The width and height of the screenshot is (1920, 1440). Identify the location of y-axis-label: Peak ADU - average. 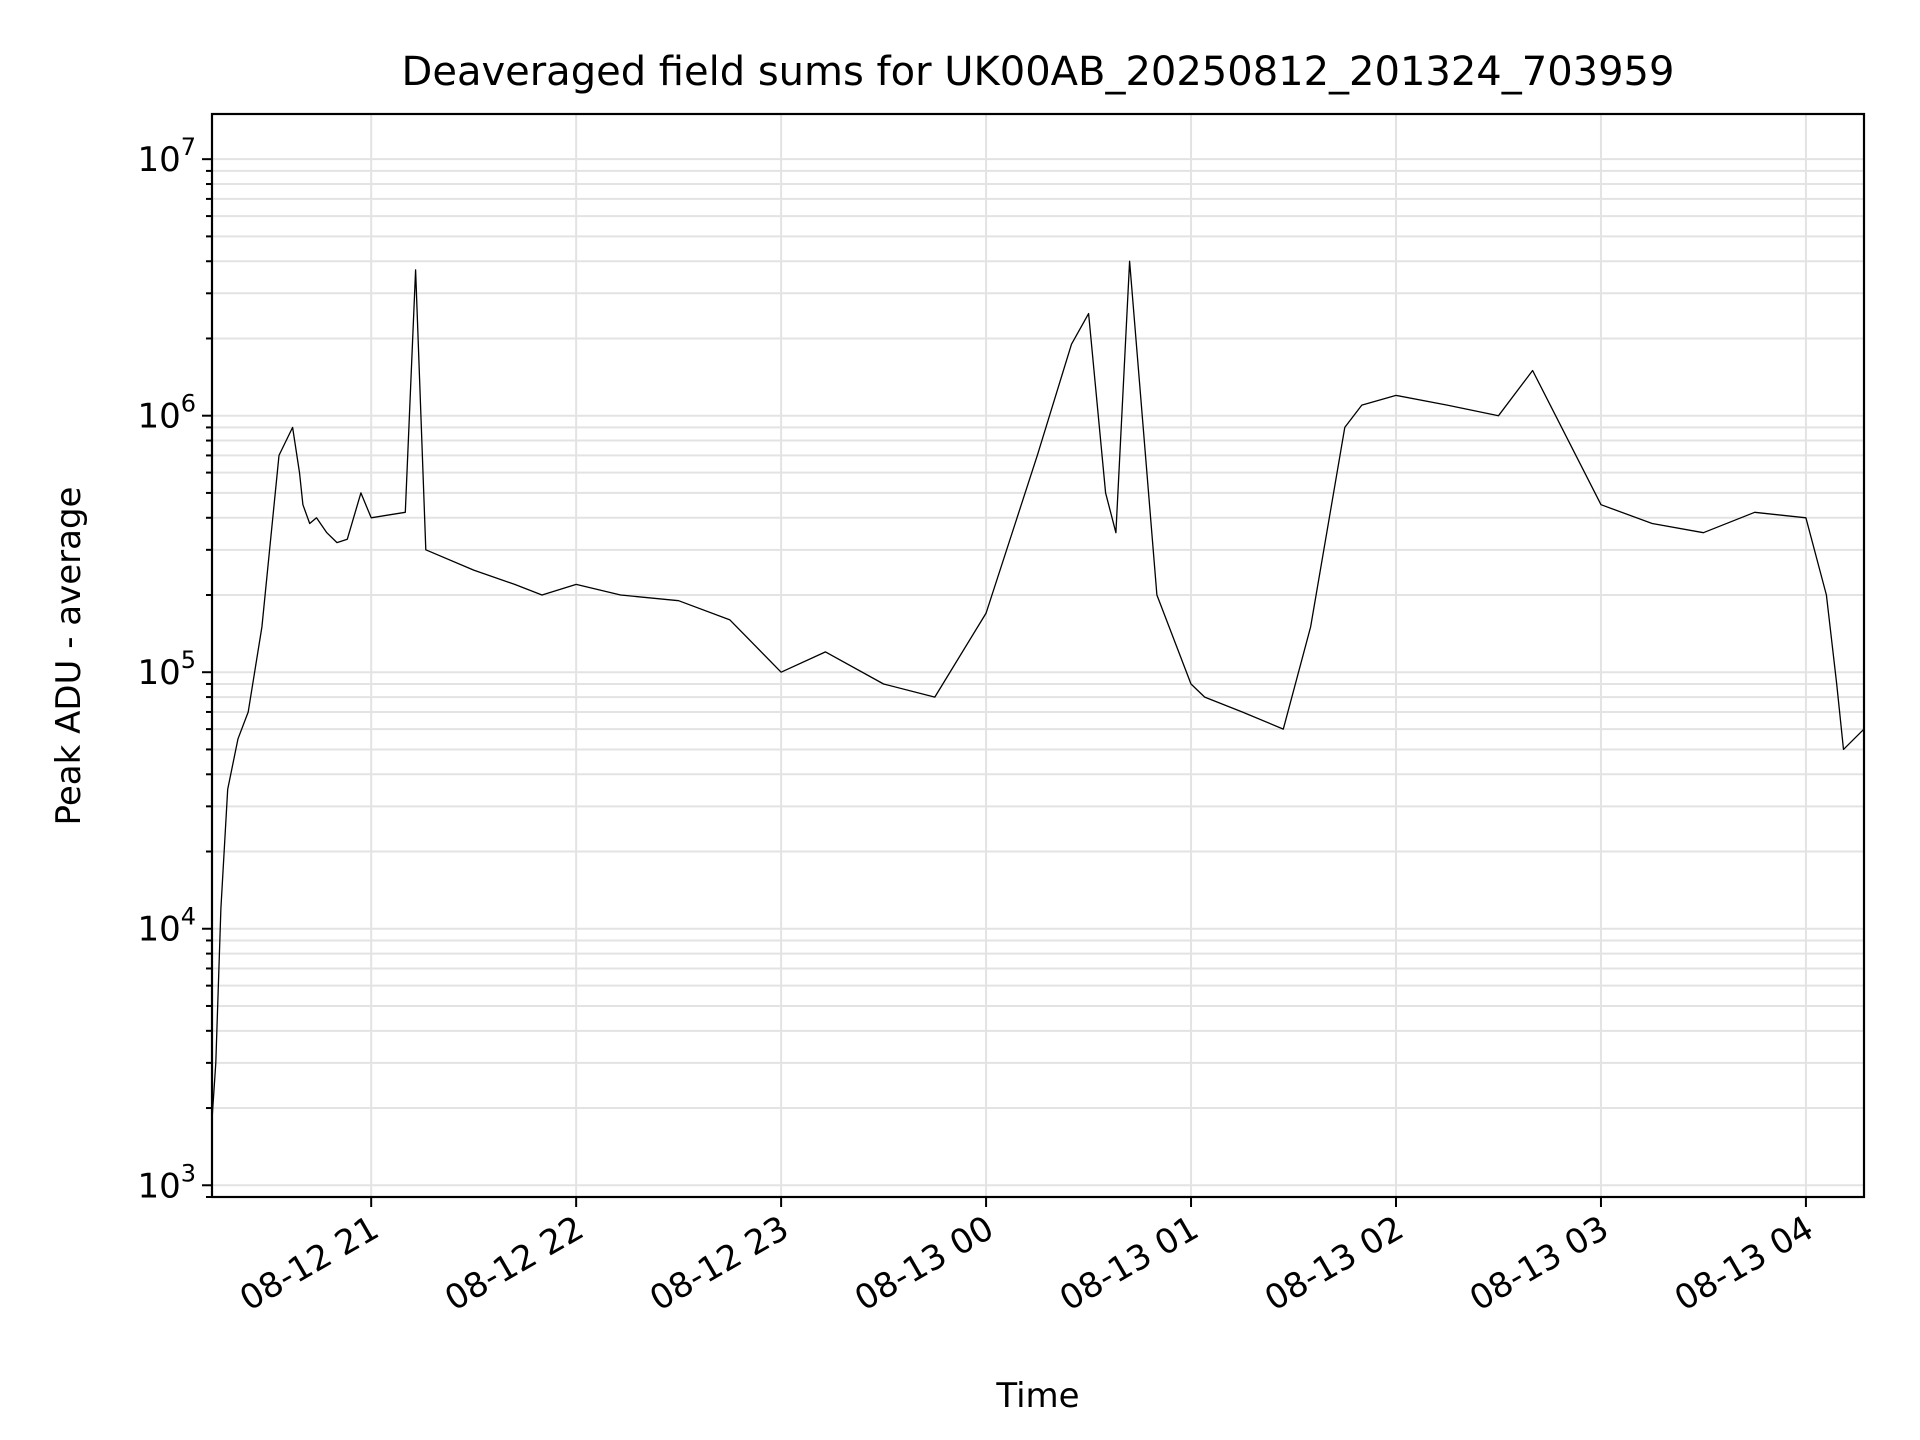
(69, 656).